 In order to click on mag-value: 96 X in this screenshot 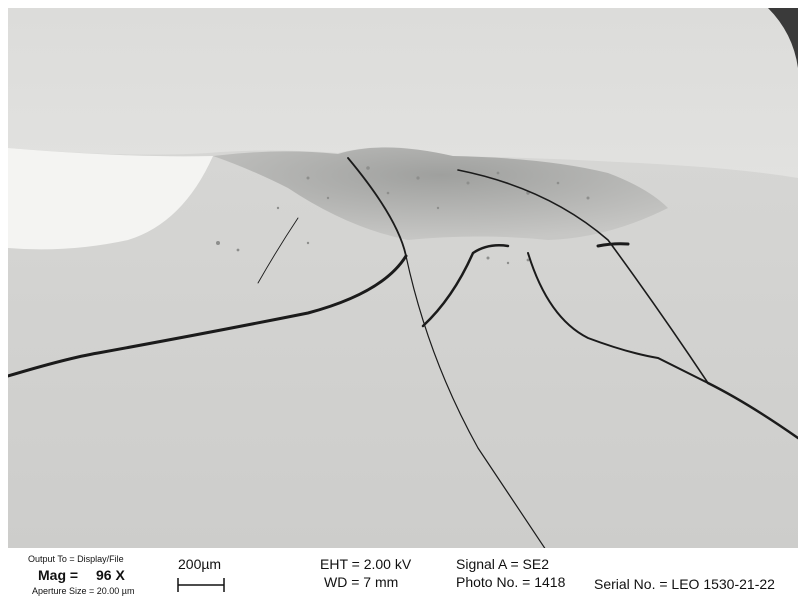, I will do `click(110, 575)`.